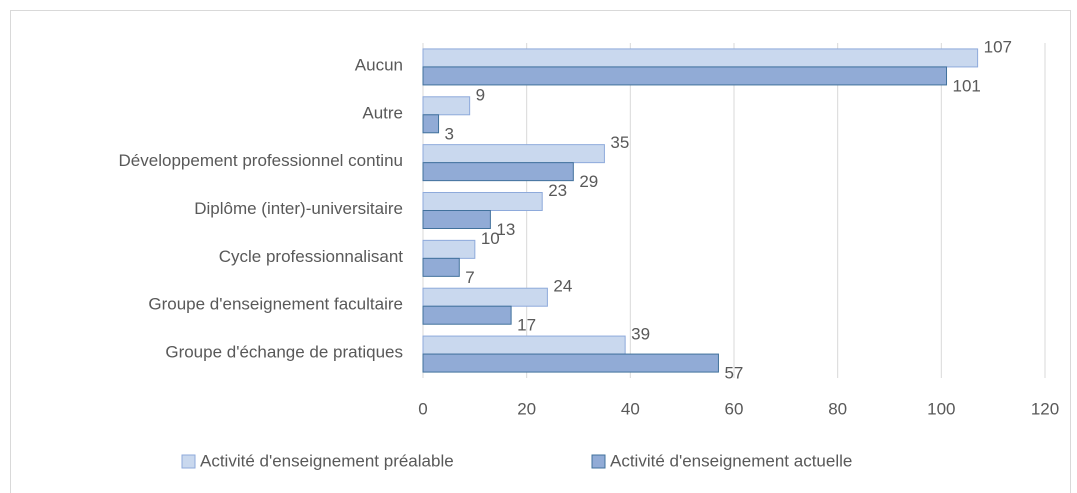  What do you see at coordinates (640, 334) in the screenshot?
I see `data-label: 39` at bounding box center [640, 334].